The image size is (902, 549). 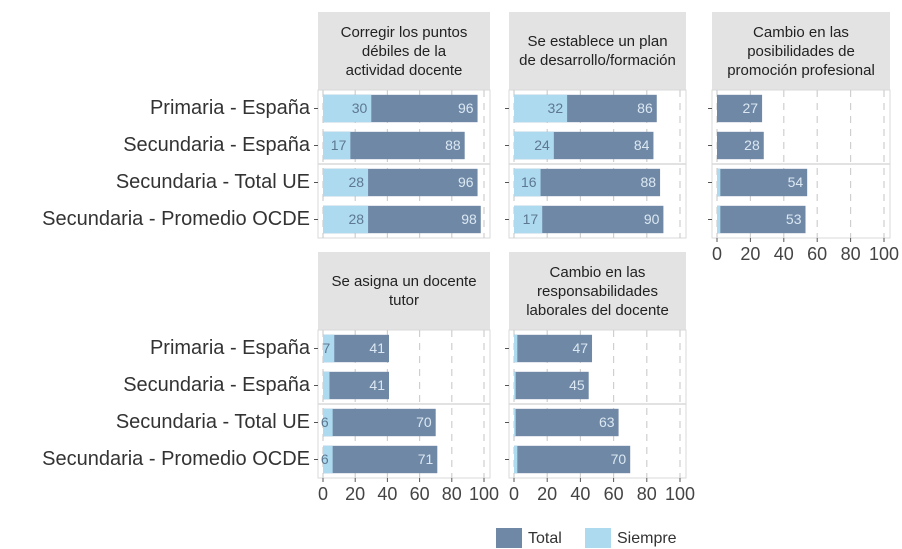 What do you see at coordinates (647, 538) in the screenshot?
I see `legend-label: Siempre` at bounding box center [647, 538].